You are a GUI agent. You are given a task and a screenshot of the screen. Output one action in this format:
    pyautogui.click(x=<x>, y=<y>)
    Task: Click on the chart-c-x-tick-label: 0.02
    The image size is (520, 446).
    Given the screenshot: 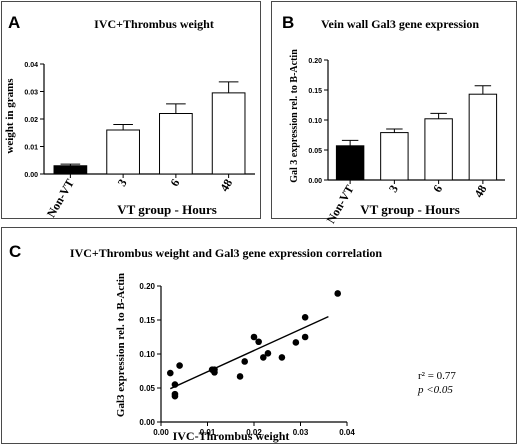 What is the action you would take?
    pyautogui.click(x=254, y=432)
    